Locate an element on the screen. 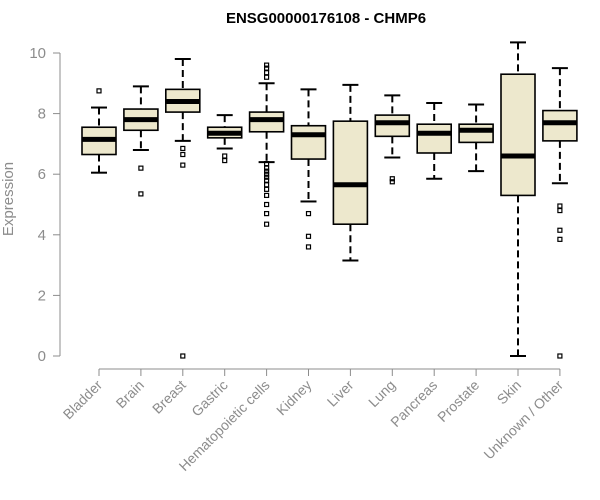 The width and height of the screenshot is (600, 500). y-tick-label: 4 is located at coordinates (42, 235).